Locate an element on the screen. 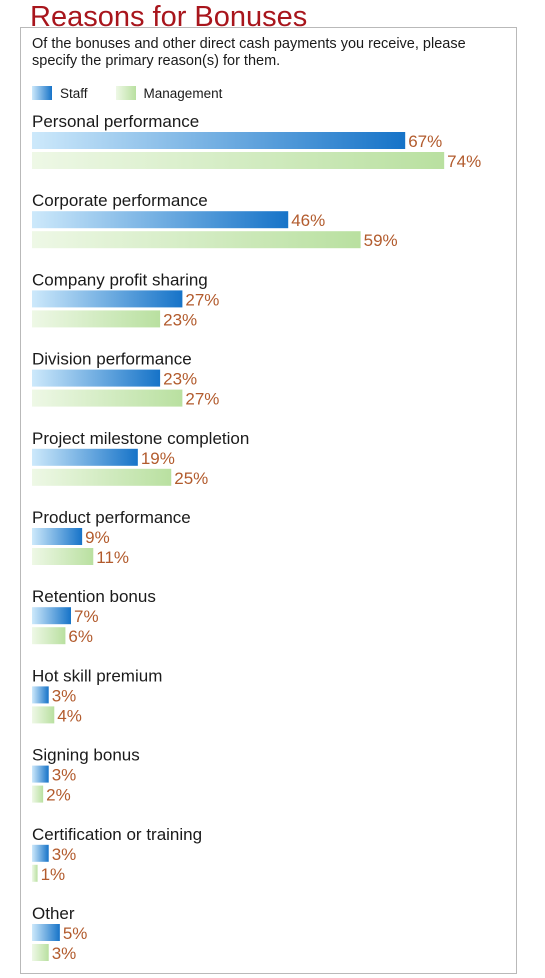 The image size is (545, 978). legend: Staff Management is located at coordinates (127, 93).